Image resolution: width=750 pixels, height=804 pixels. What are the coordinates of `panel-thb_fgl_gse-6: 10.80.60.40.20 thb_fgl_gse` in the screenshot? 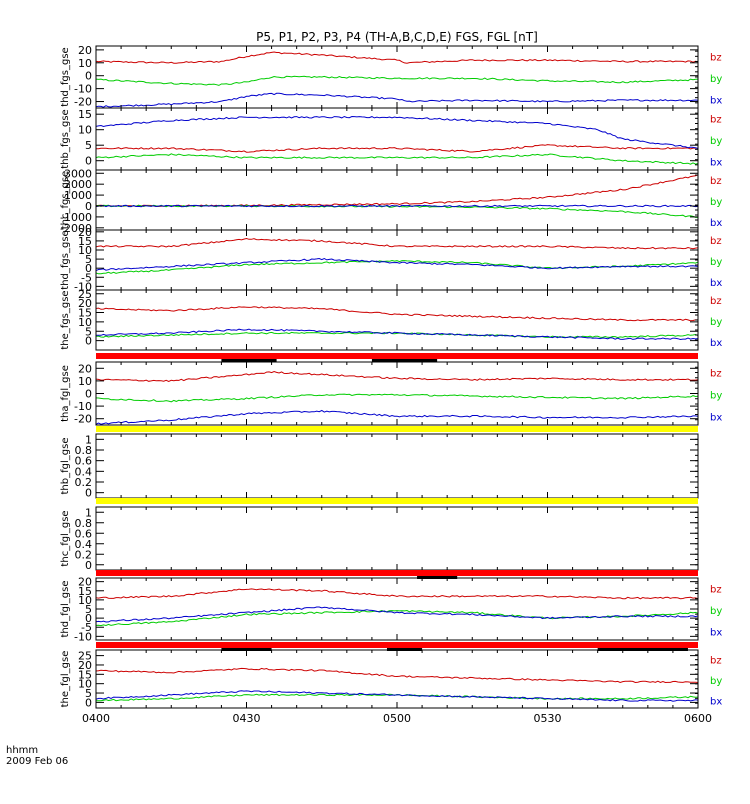 It's located at (379, 463).